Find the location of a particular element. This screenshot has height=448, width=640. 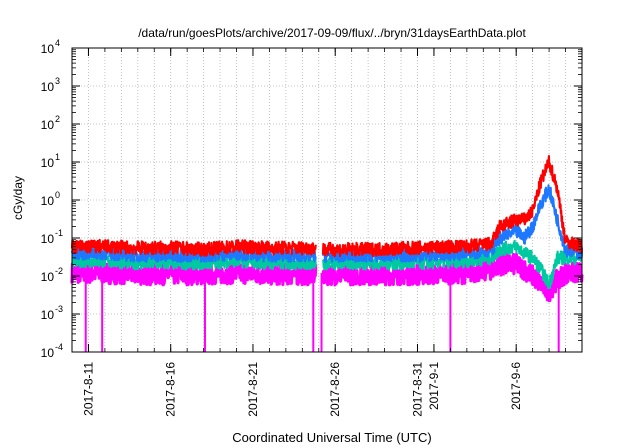

x-tick-label: 2017-8-16 is located at coordinates (171, 389).